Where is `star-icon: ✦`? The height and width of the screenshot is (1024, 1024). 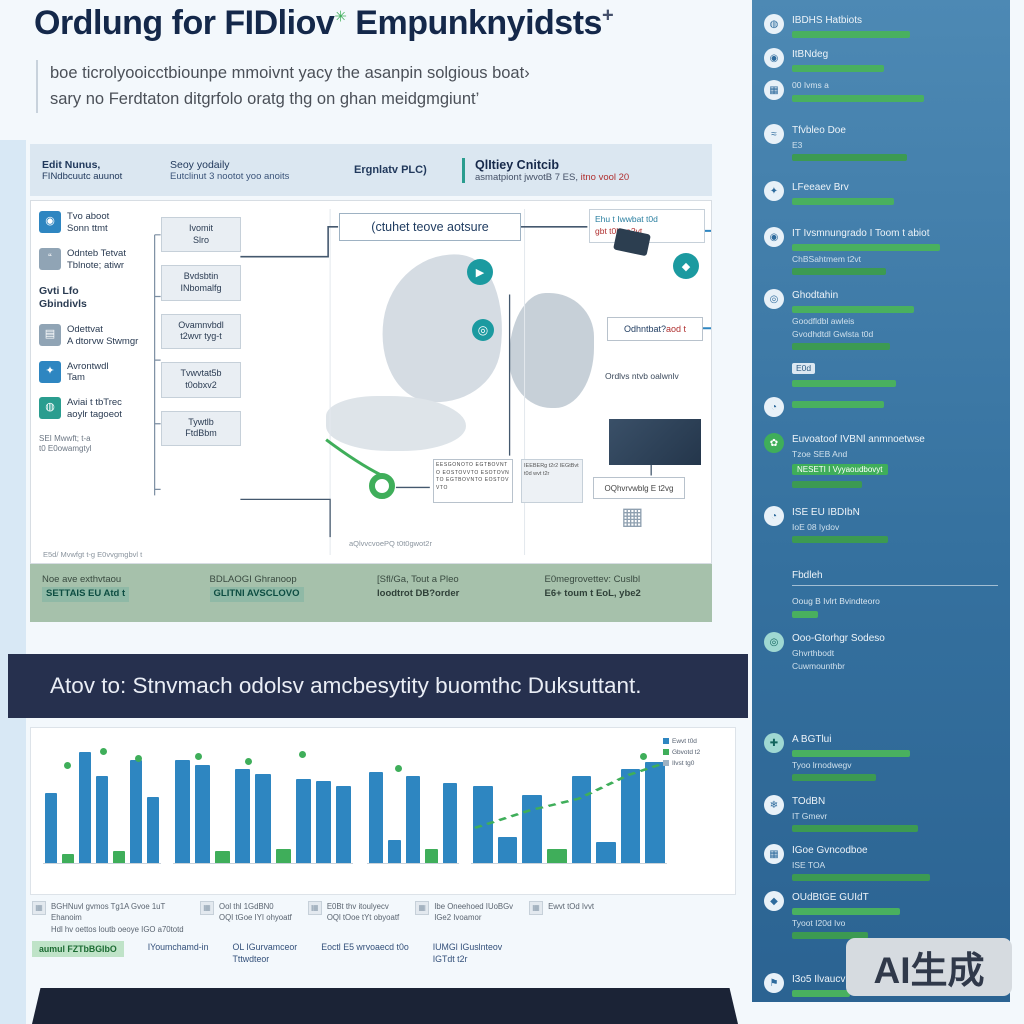
star-icon: ✦ is located at coordinates (774, 191).